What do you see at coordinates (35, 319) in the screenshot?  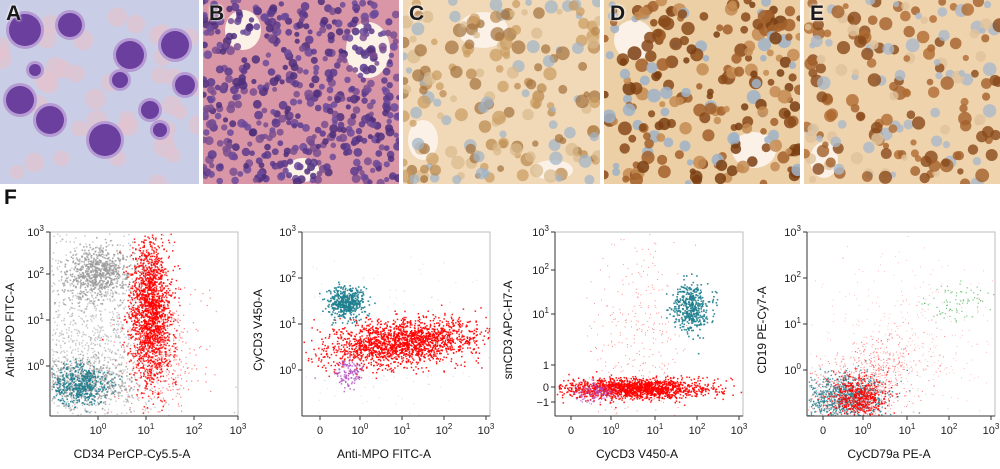 I see `flow-plot-1-ytick: 10¹` at bounding box center [35, 319].